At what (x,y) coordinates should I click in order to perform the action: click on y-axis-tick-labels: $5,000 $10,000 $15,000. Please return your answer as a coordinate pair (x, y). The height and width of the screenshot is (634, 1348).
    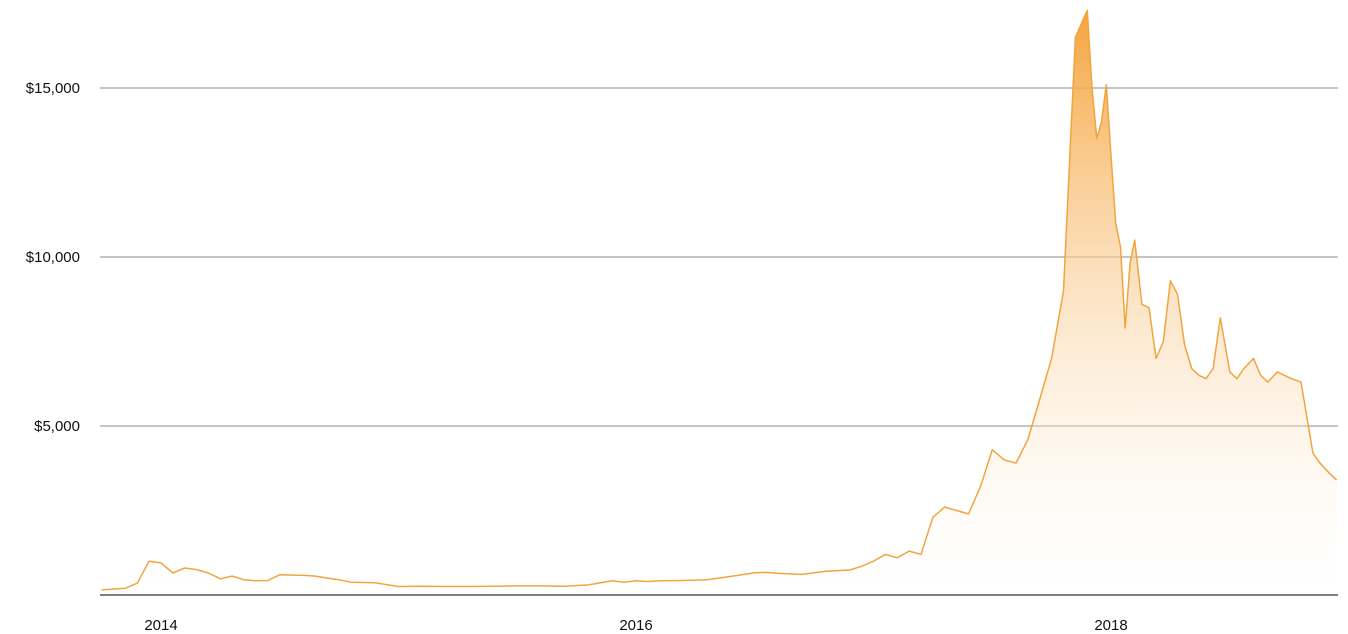
    Looking at the image, I should click on (53, 257).